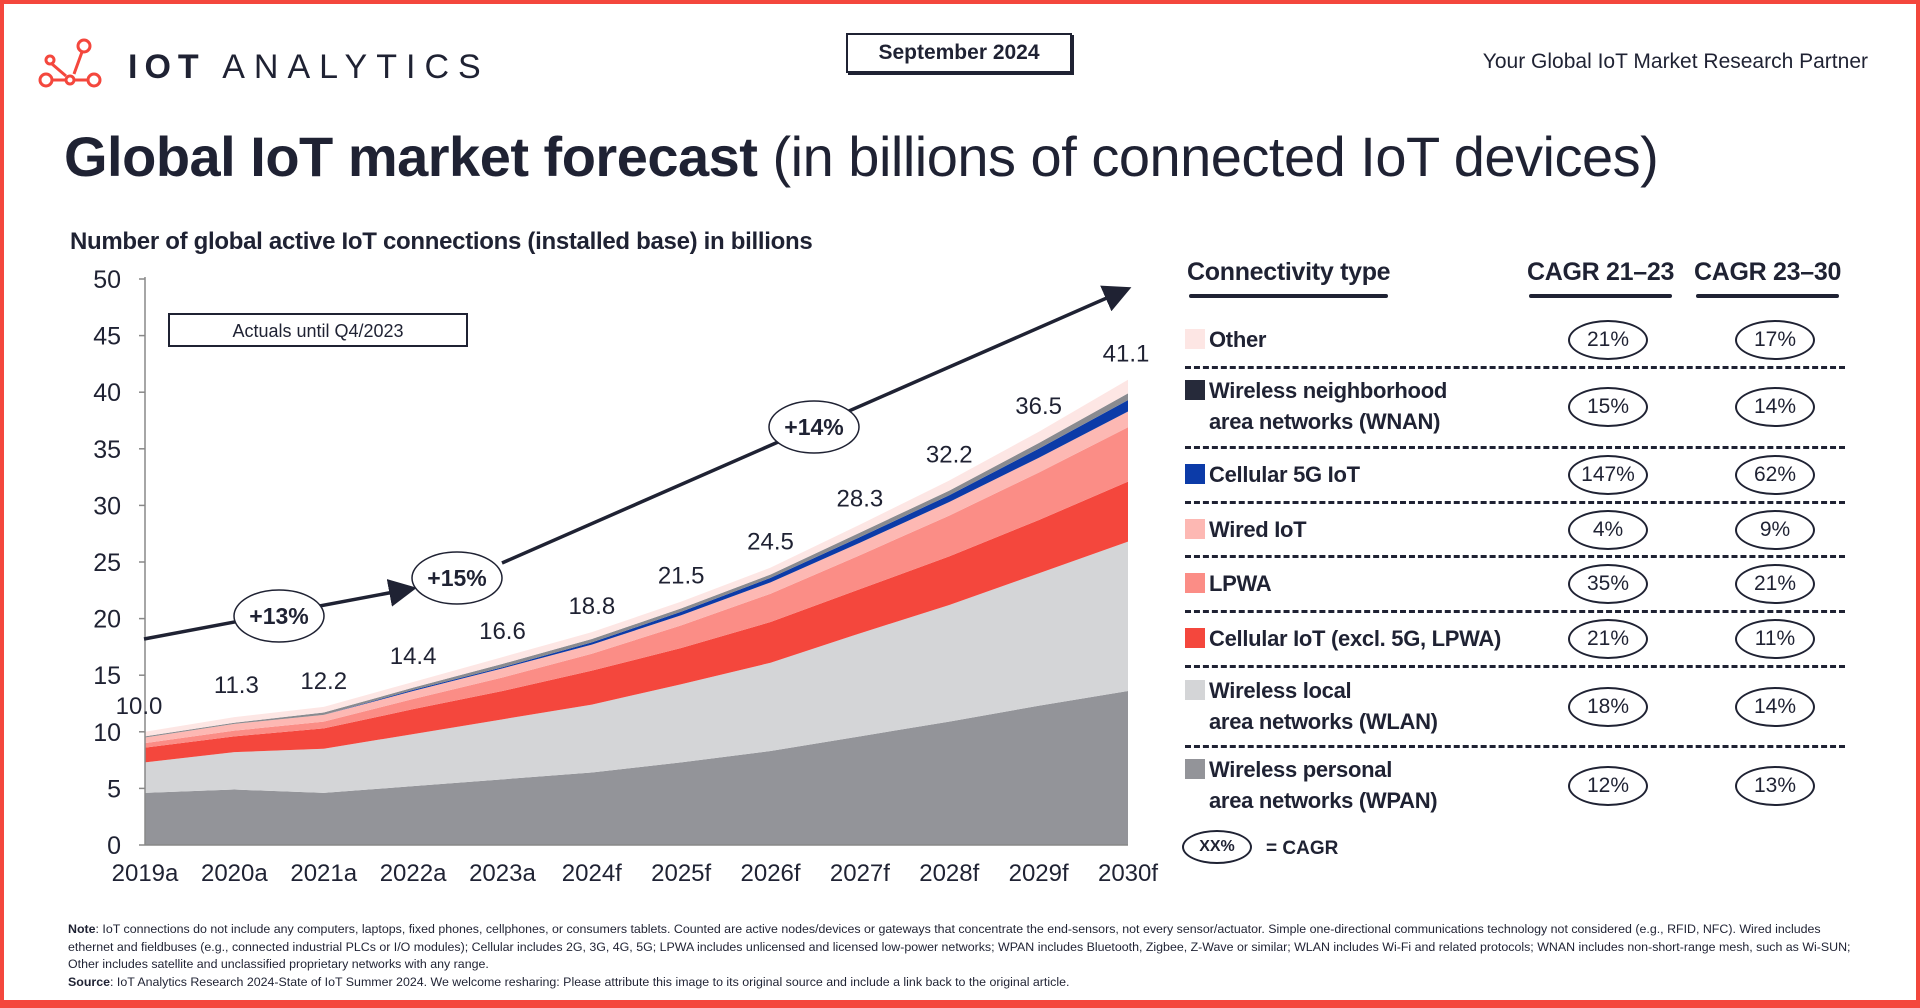 The image size is (1920, 1008). I want to click on title-light: (in billions of connected IoT devices), so click(1215, 156).